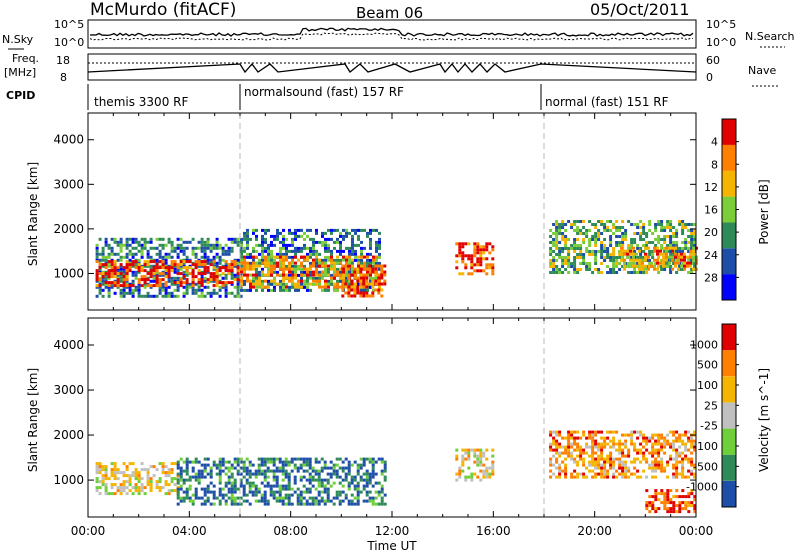  What do you see at coordinates (33, 214) in the screenshot?
I see `power-ylabel: Slant Range [km]` at bounding box center [33, 214].